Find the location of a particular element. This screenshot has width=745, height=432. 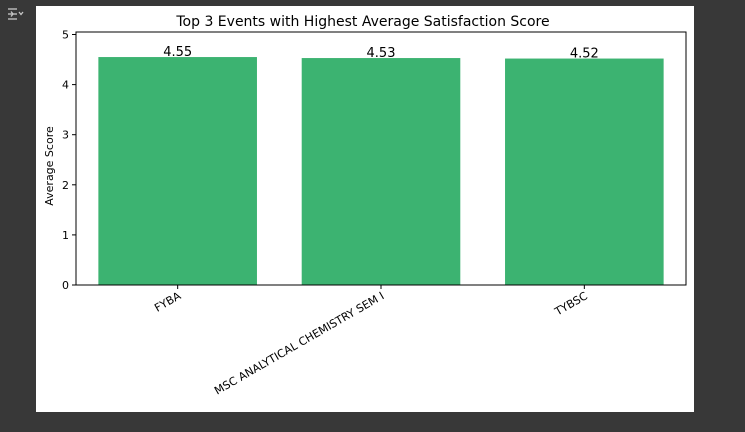

x-tick-label-1: FYBA is located at coordinates (167, 302).